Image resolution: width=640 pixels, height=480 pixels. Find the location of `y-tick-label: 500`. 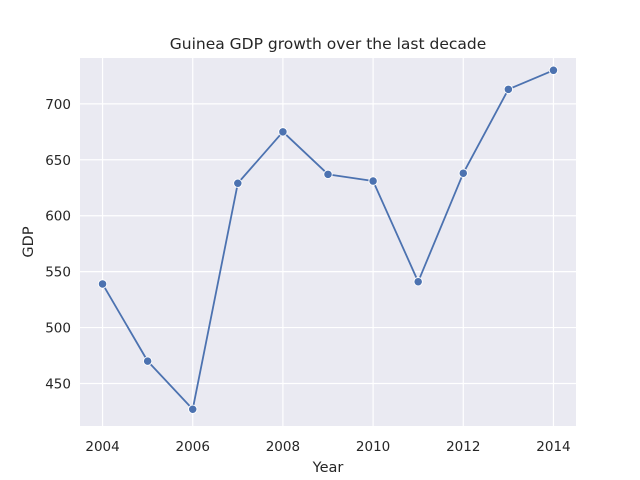

y-tick-label: 500 is located at coordinates (58, 329).